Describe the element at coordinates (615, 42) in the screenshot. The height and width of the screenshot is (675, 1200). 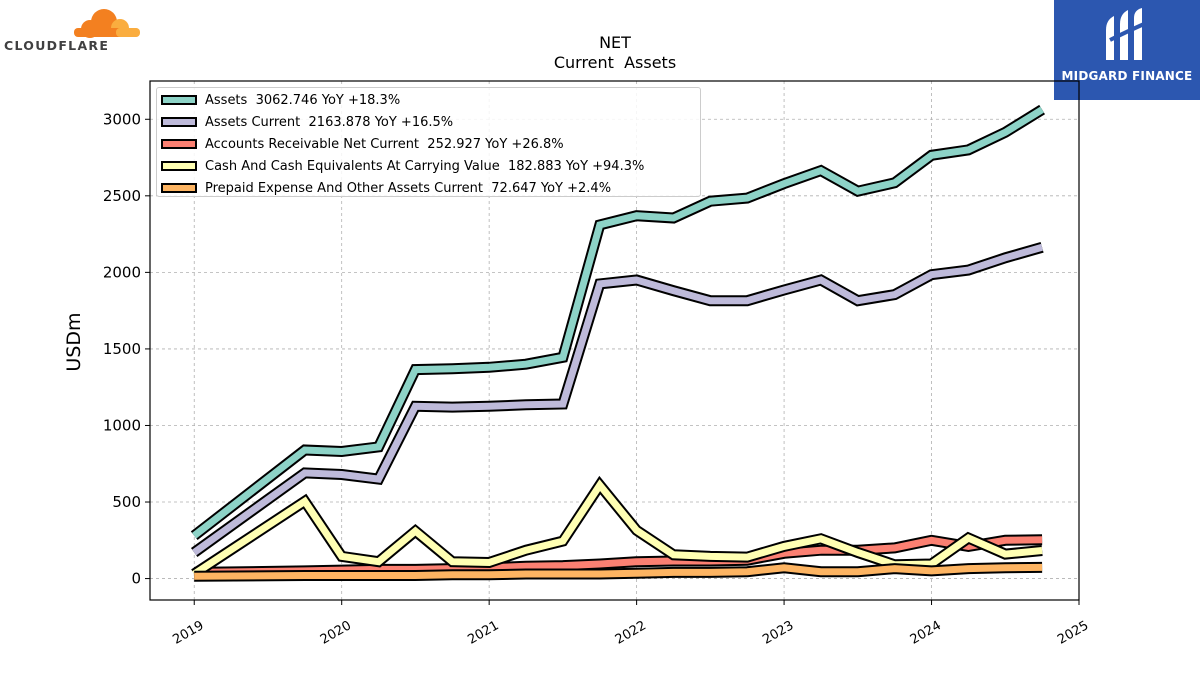
I see `chart-title: NET` at that location.